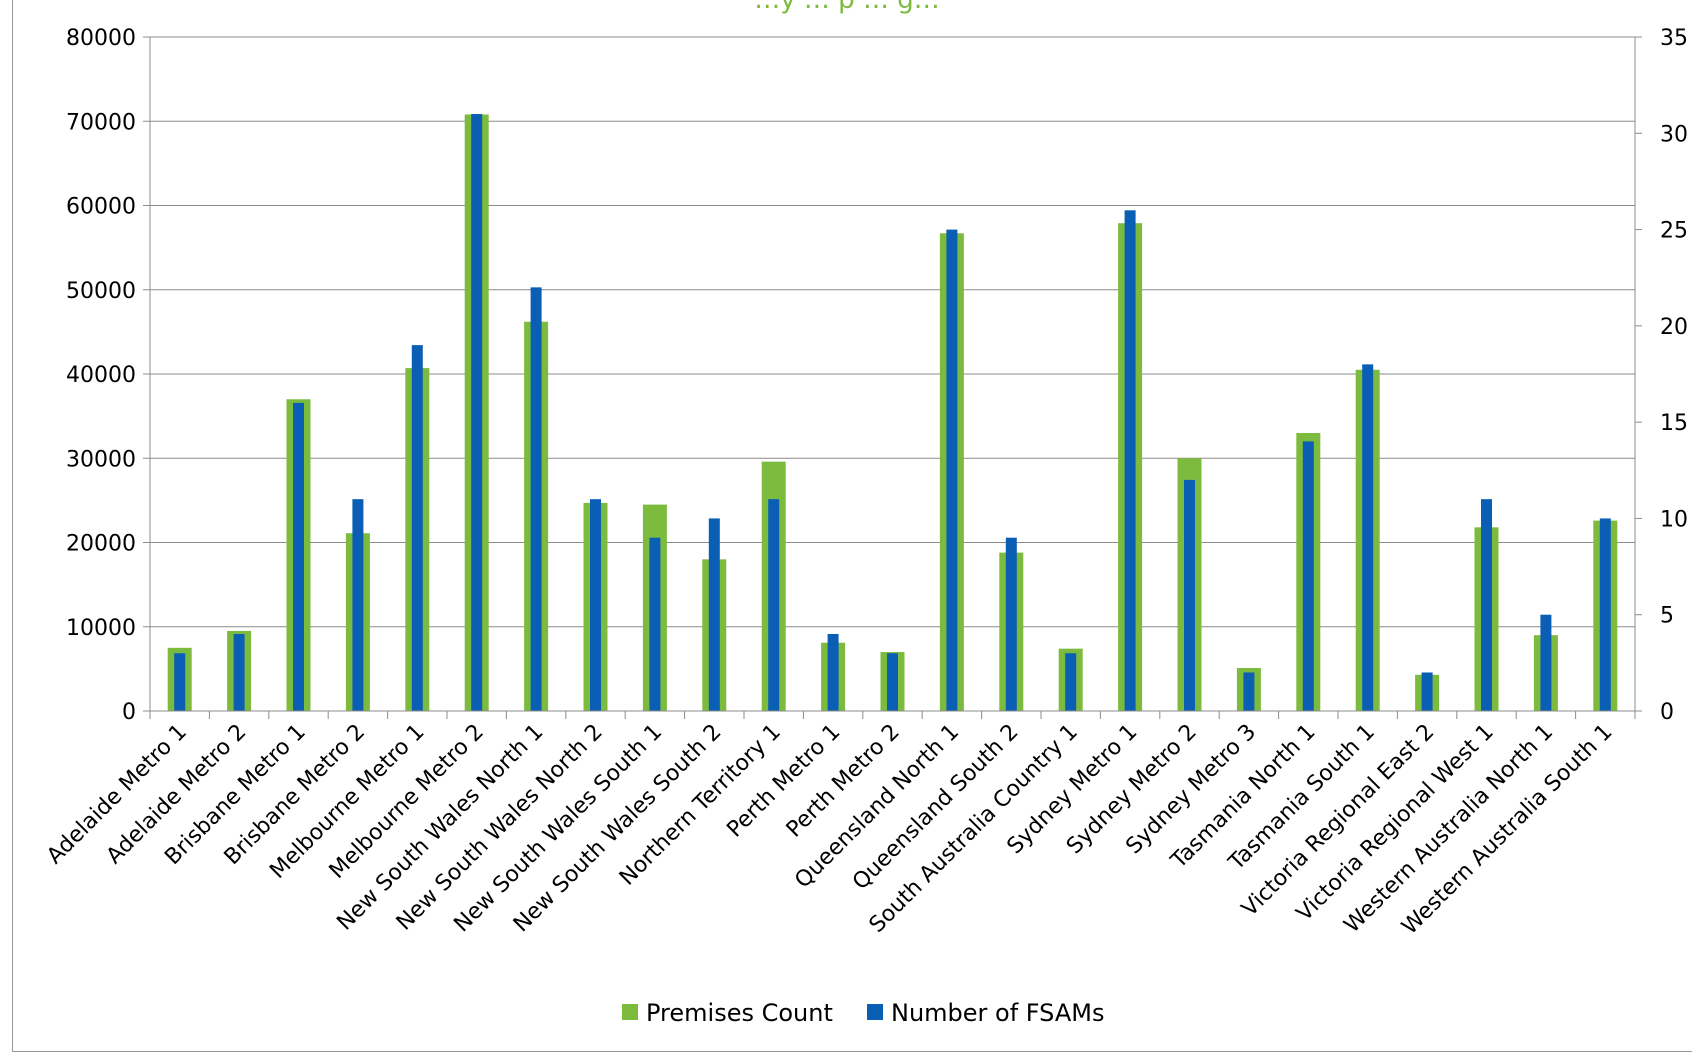 The width and height of the screenshot is (1695, 1053). What do you see at coordinates (630, 1012) in the screenshot?
I see `legend-swatch-premises-count` at bounding box center [630, 1012].